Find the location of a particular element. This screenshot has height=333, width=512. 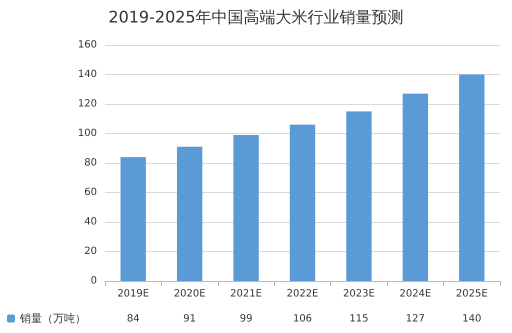

y-tick-label: 40 is located at coordinates (90, 222).